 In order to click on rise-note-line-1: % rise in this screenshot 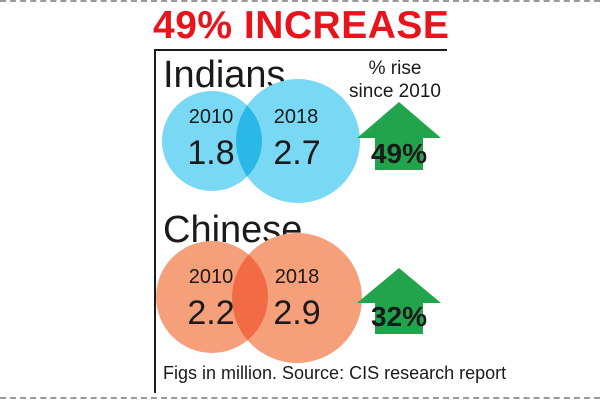, I will do `click(395, 68)`.